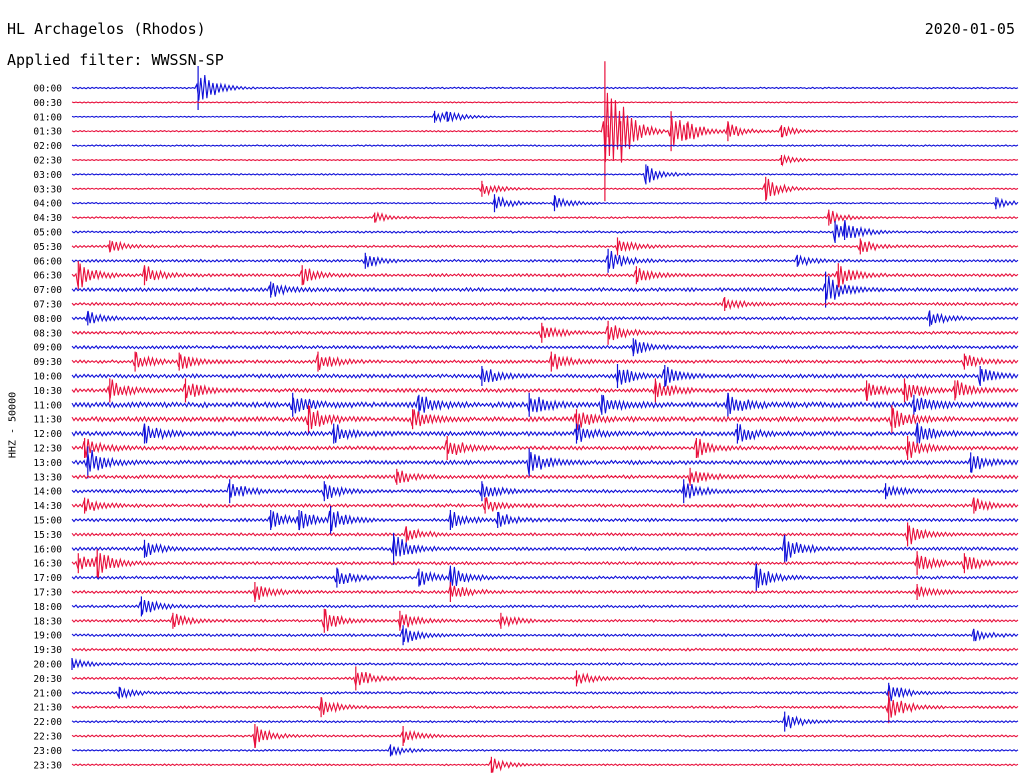 Image resolution: width=1024 pixels, height=780 pixels. I want to click on row-time-label: 00:30, so click(47, 103).